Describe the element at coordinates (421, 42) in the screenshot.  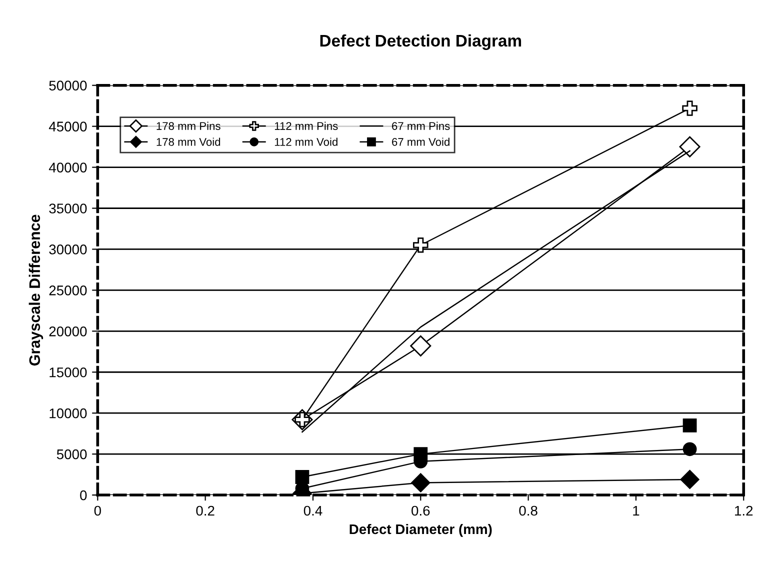
I see `chart-title: Defect Detection Diagram` at that location.